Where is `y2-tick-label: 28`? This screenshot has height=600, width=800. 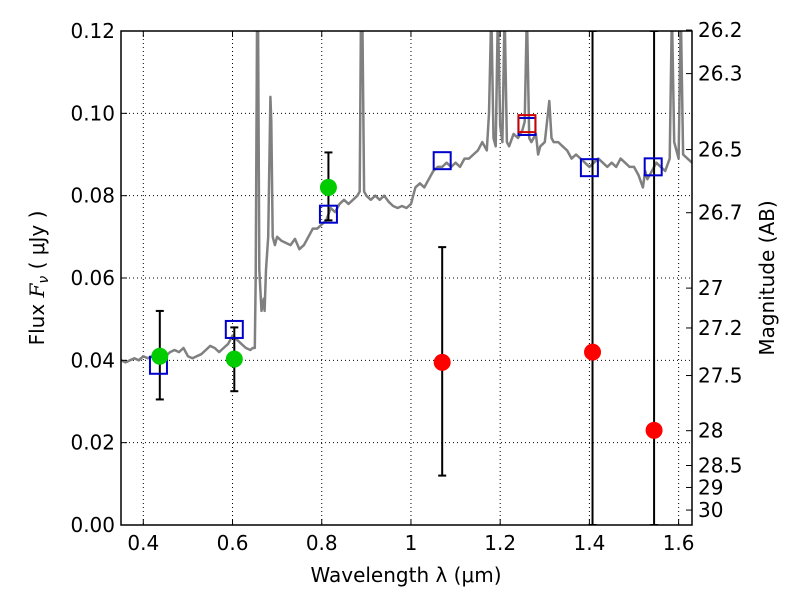 y2-tick-label: 28 is located at coordinates (710, 431).